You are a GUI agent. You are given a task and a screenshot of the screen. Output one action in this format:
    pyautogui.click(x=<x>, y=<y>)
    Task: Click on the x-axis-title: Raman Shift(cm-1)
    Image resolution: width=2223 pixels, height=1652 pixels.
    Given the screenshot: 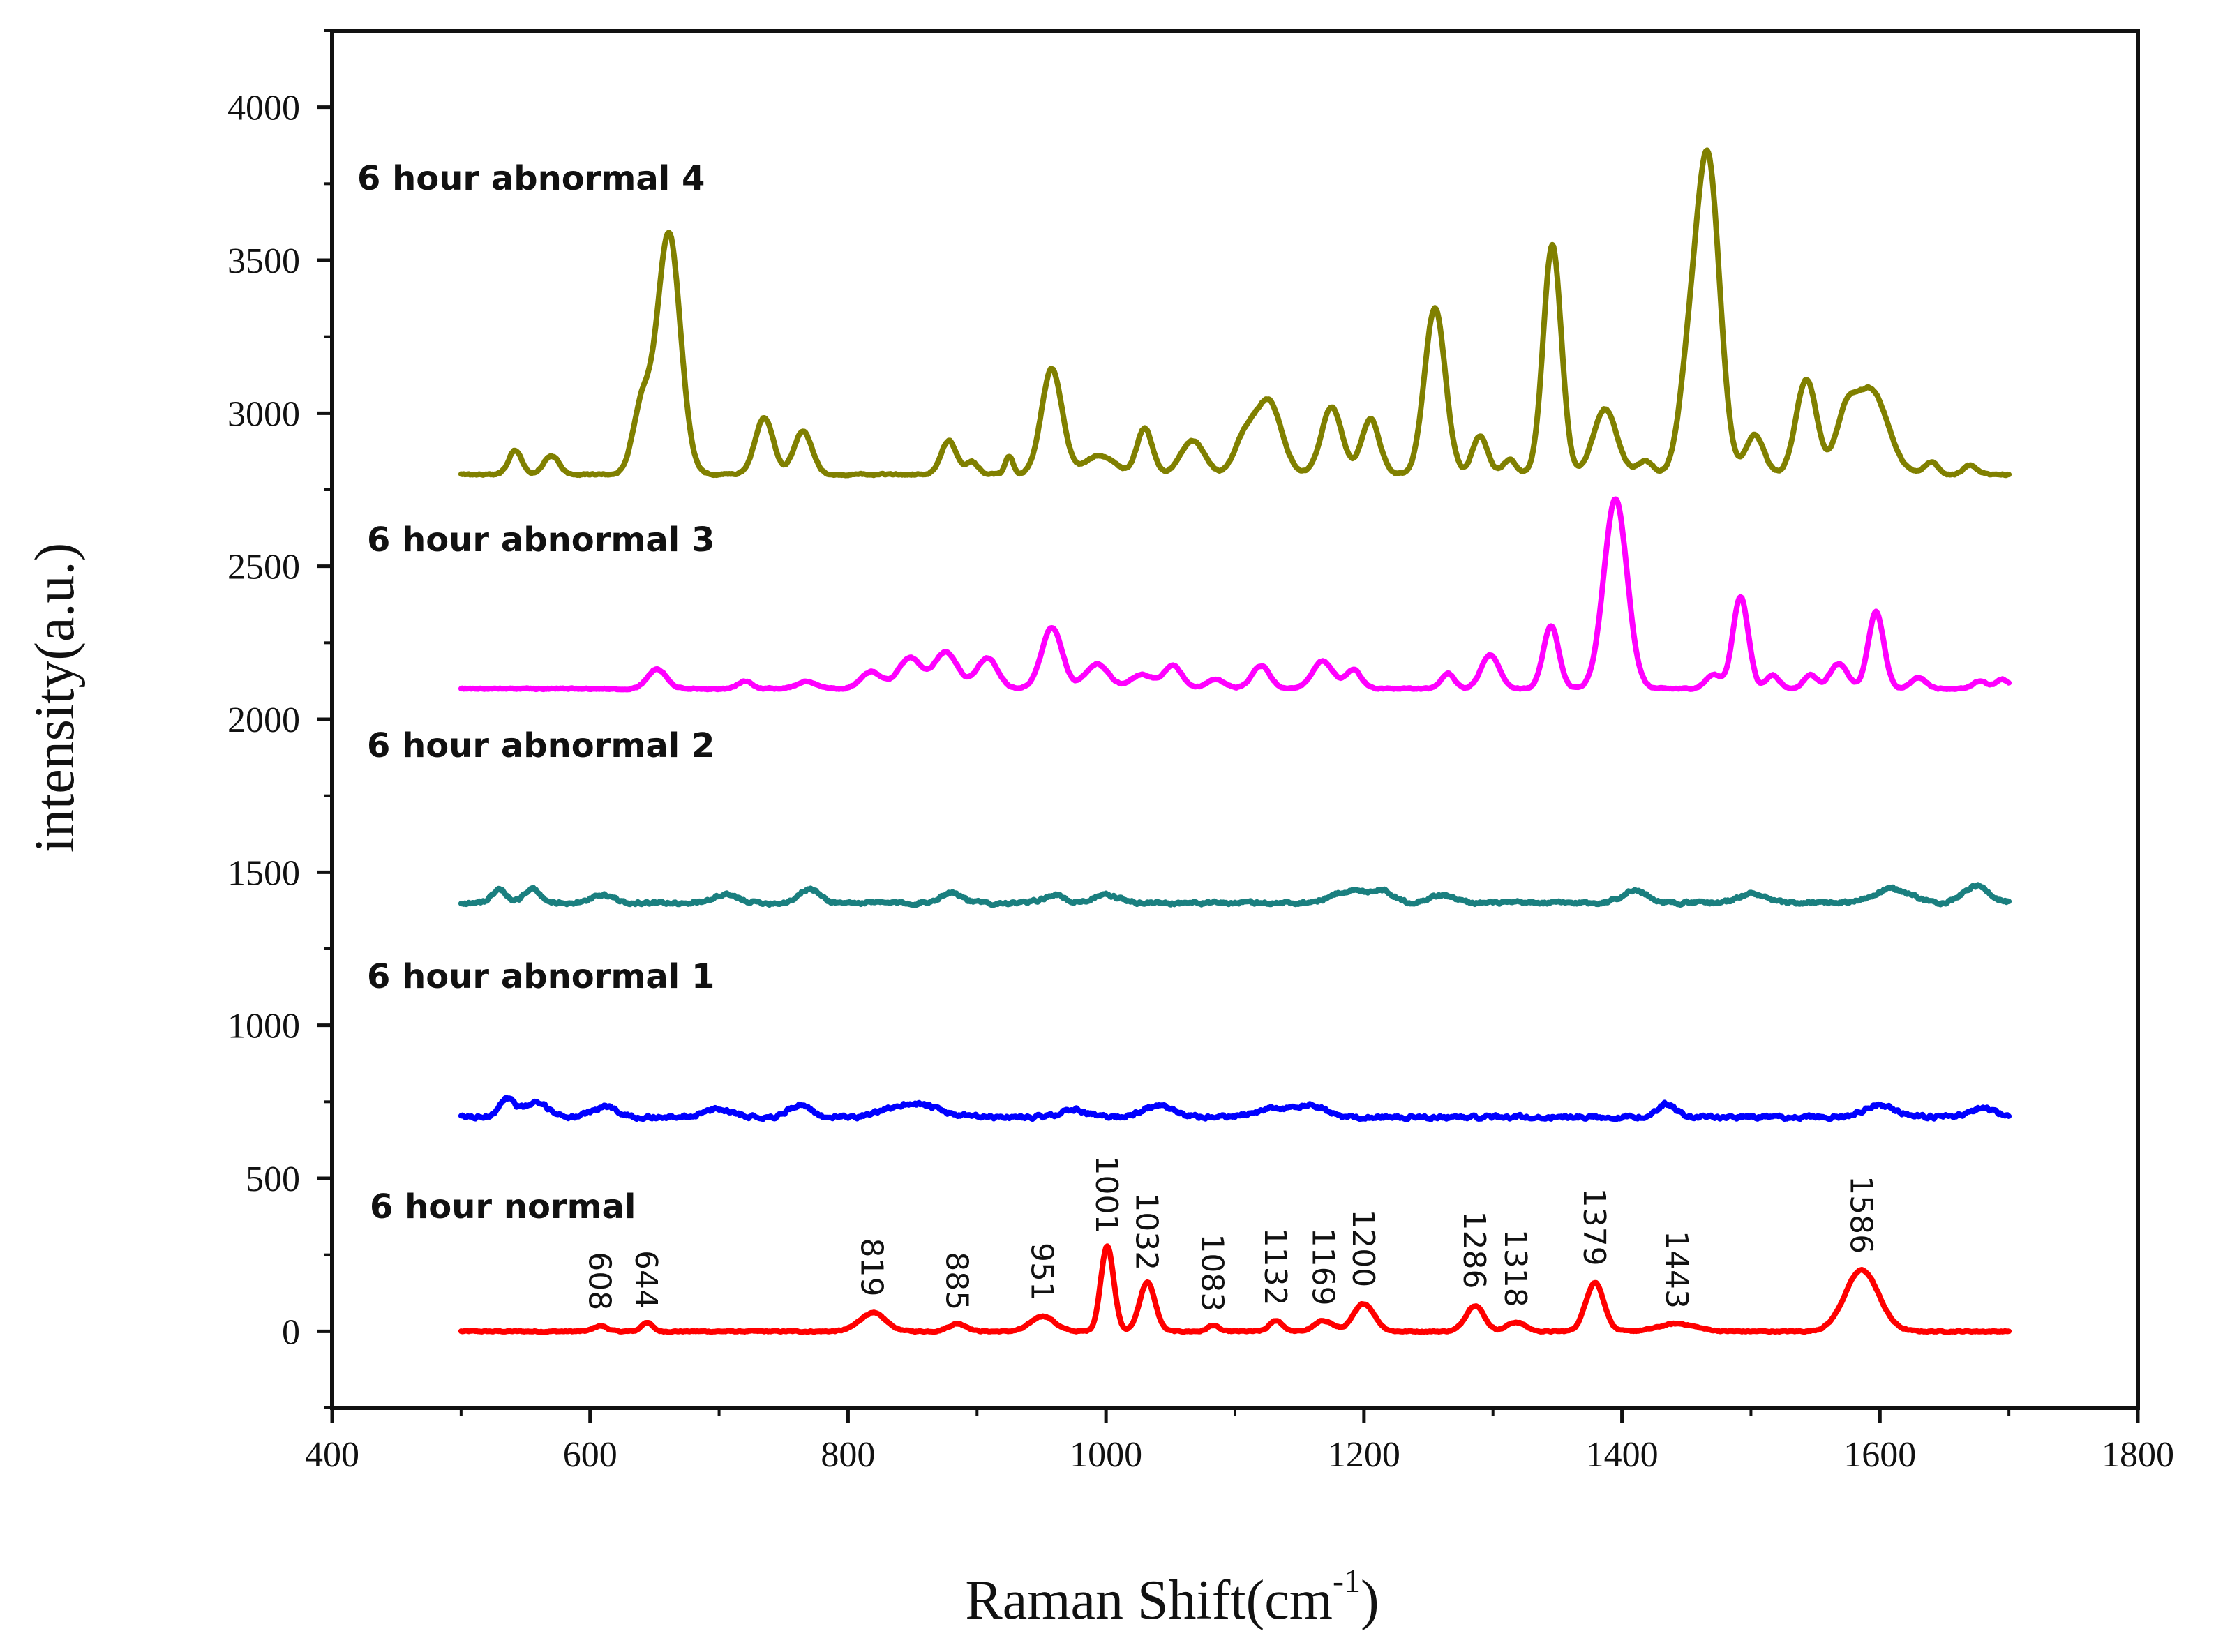 What is the action you would take?
    pyautogui.click(x=1172, y=1597)
    